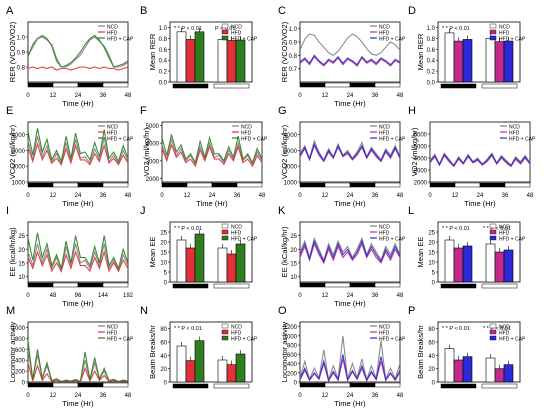 This screenshot has height=415, width=550. Describe the element at coordinates (163, 357) in the screenshot. I see `y-tick-label: 40` at that location.